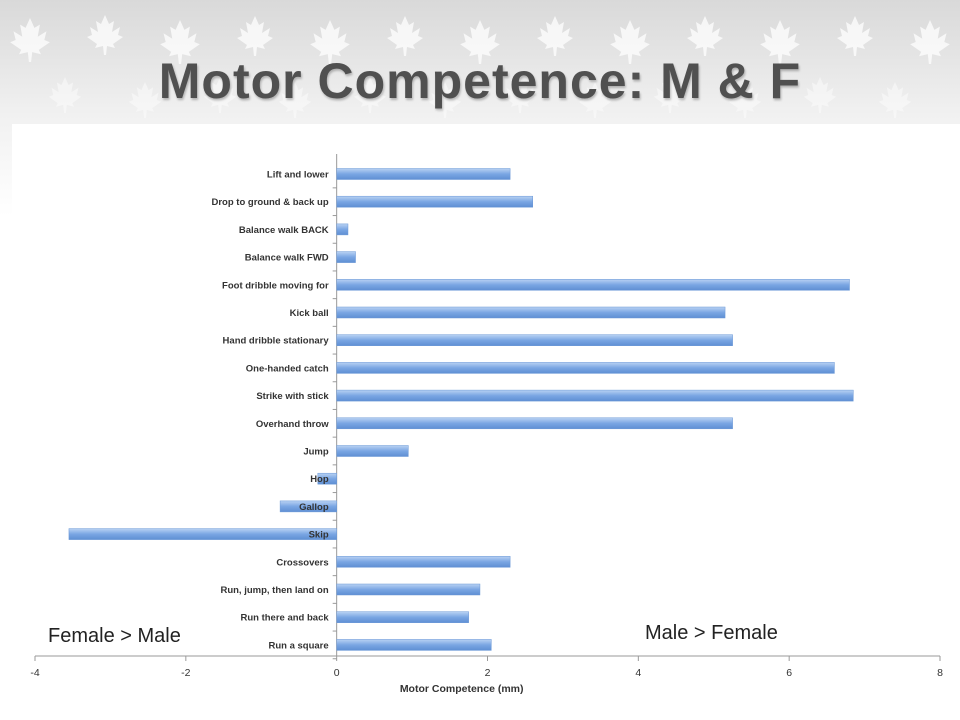  Describe the element at coordinates (309, 313) in the screenshot. I see `category-label: Kick ball` at that location.